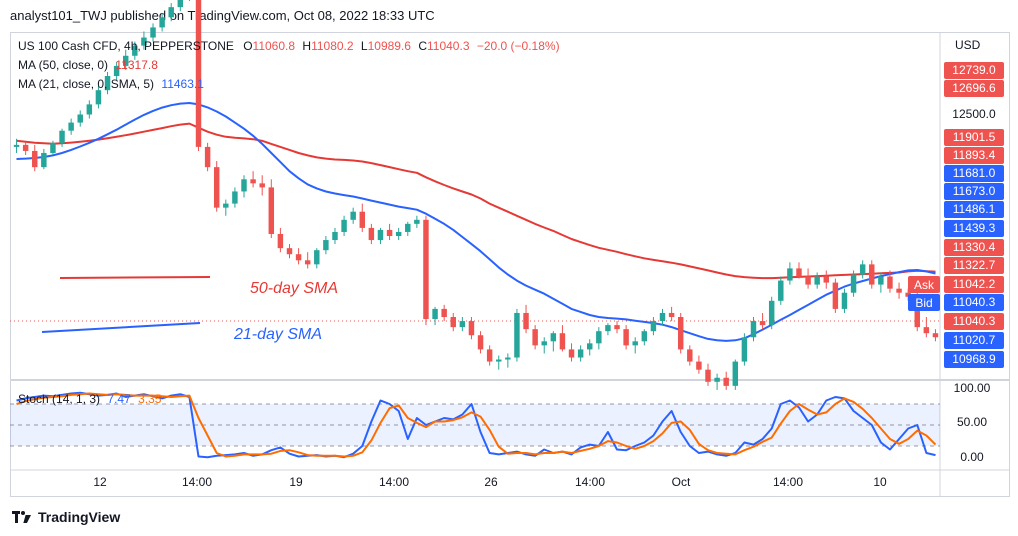 Image resolution: width=1018 pixels, height=536 pixels. Describe the element at coordinates (332, 46) in the screenshot. I see `high-value: 11080.2` at that location.